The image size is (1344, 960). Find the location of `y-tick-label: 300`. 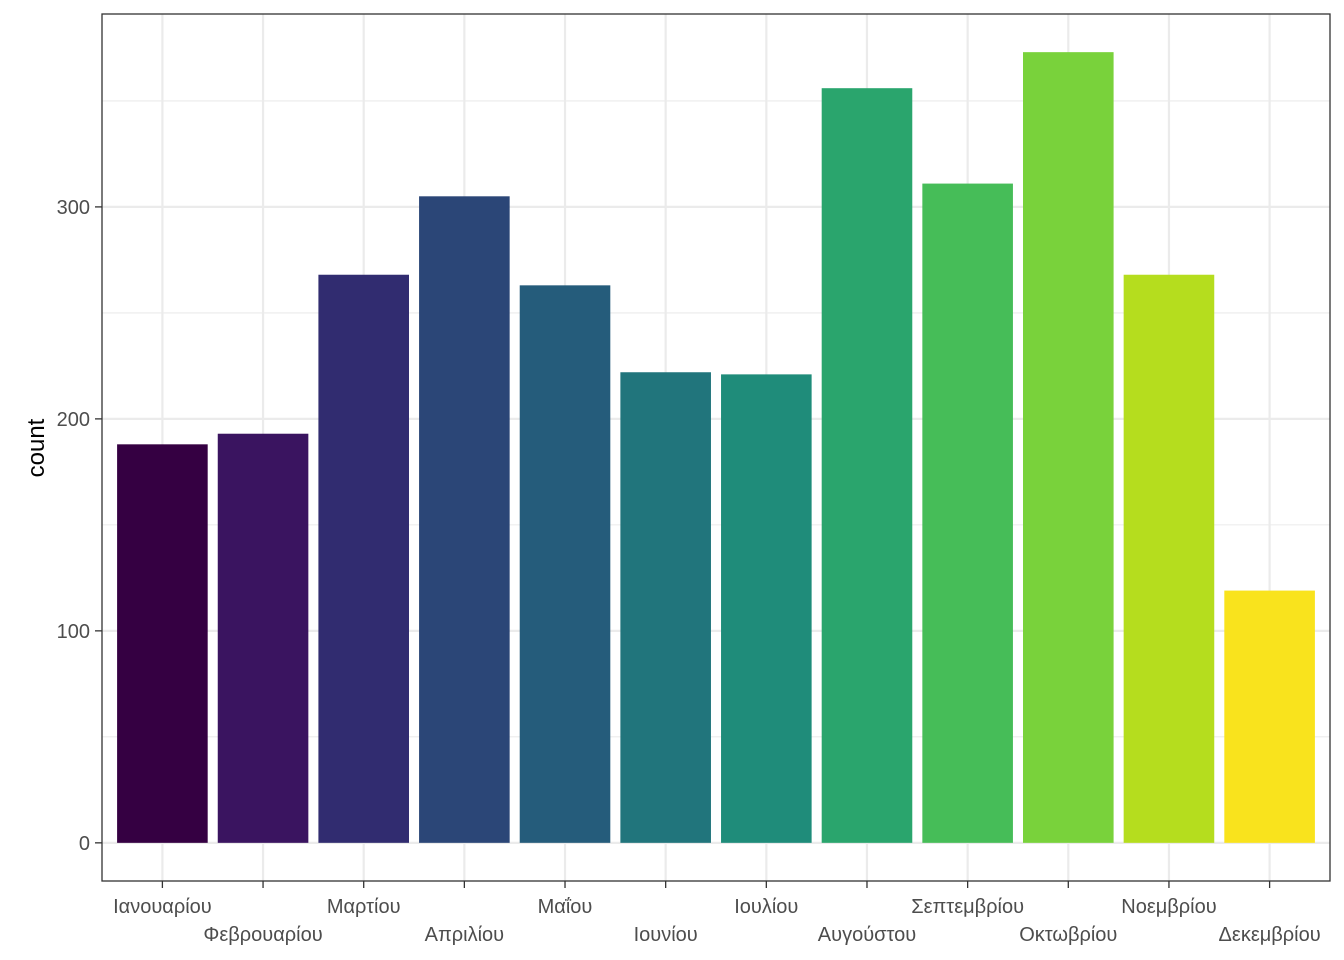

y-tick-label: 300 is located at coordinates (73, 208).